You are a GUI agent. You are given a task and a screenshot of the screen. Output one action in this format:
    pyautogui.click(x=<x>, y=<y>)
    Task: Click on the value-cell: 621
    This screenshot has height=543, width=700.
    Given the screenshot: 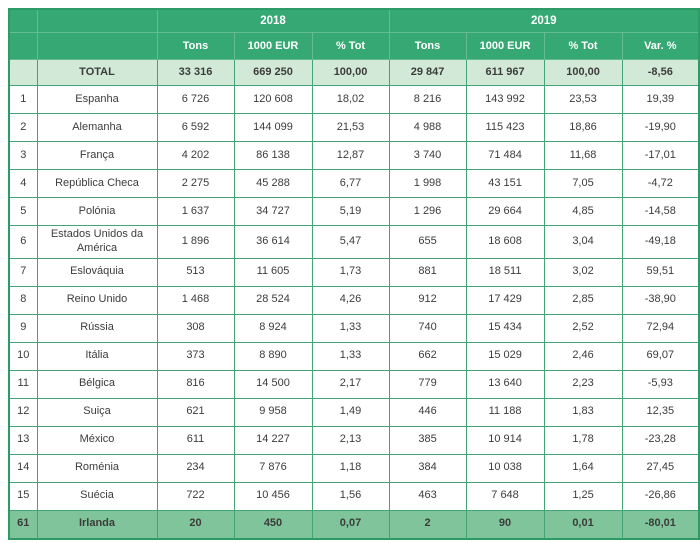 What is the action you would take?
    pyautogui.click(x=195, y=412)
    